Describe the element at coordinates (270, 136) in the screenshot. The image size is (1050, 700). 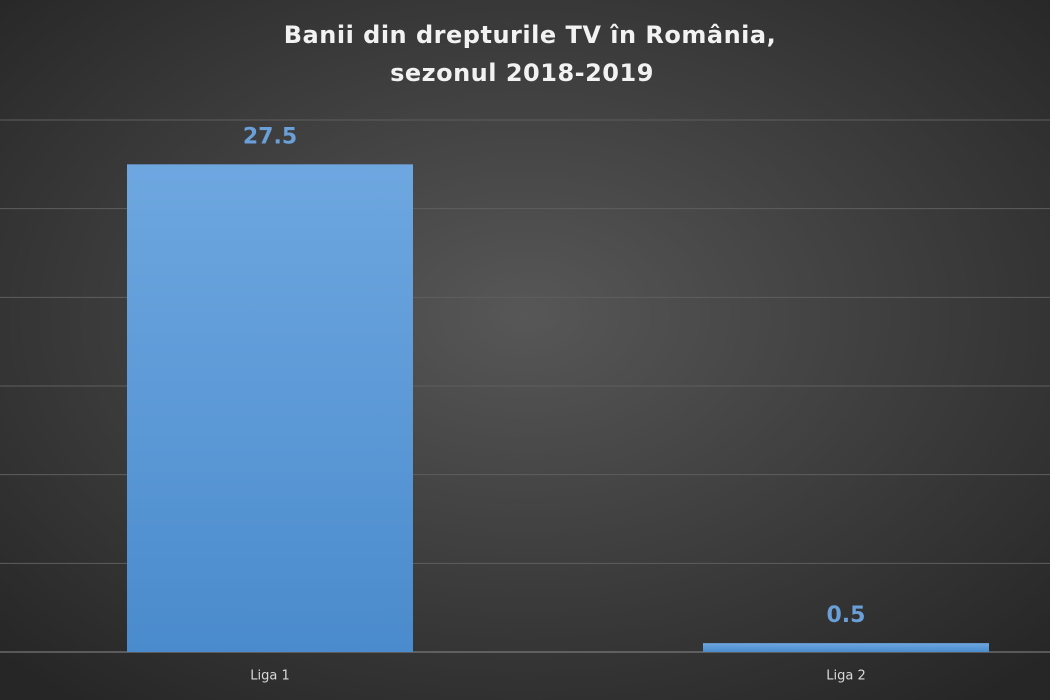
I see `data-label: 27.5` at that location.